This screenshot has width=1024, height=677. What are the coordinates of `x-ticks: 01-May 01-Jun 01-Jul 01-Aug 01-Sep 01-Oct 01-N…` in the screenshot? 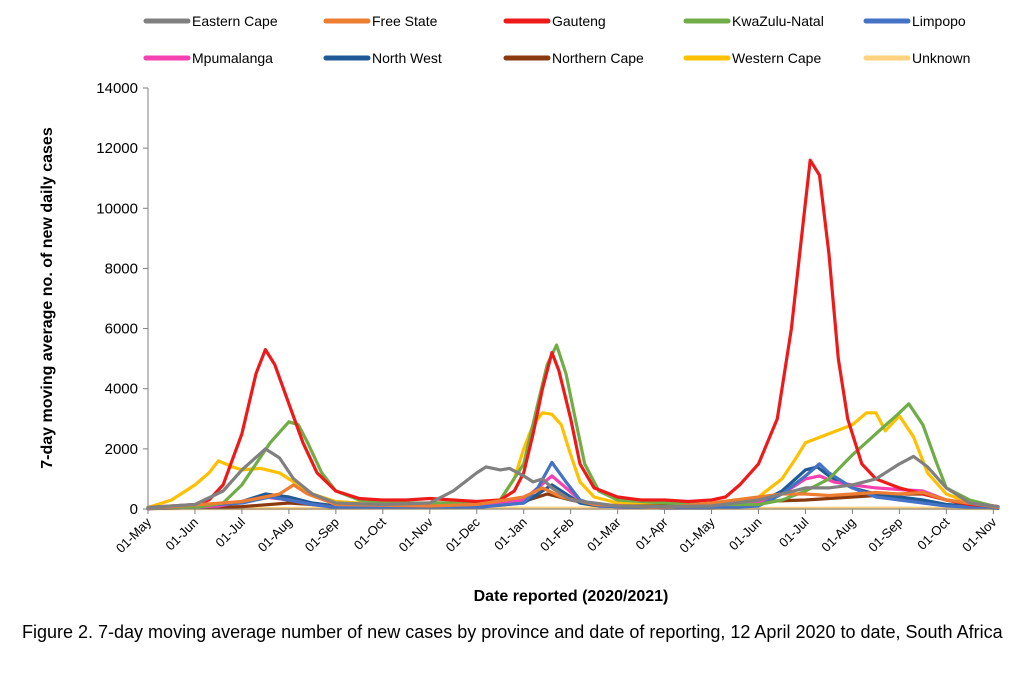 It's located at (556, 532).